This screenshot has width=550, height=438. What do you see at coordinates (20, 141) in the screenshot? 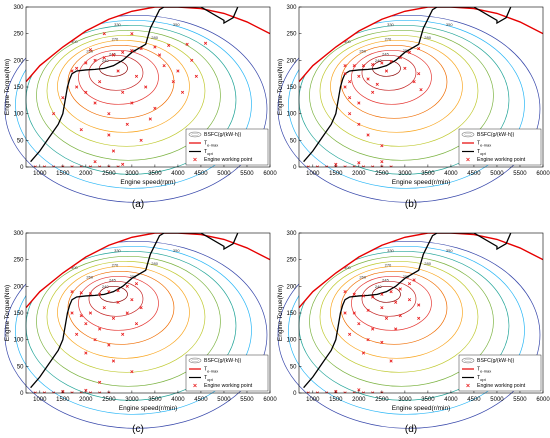
I see `y-tick-label: 50` at bounding box center [20, 141].